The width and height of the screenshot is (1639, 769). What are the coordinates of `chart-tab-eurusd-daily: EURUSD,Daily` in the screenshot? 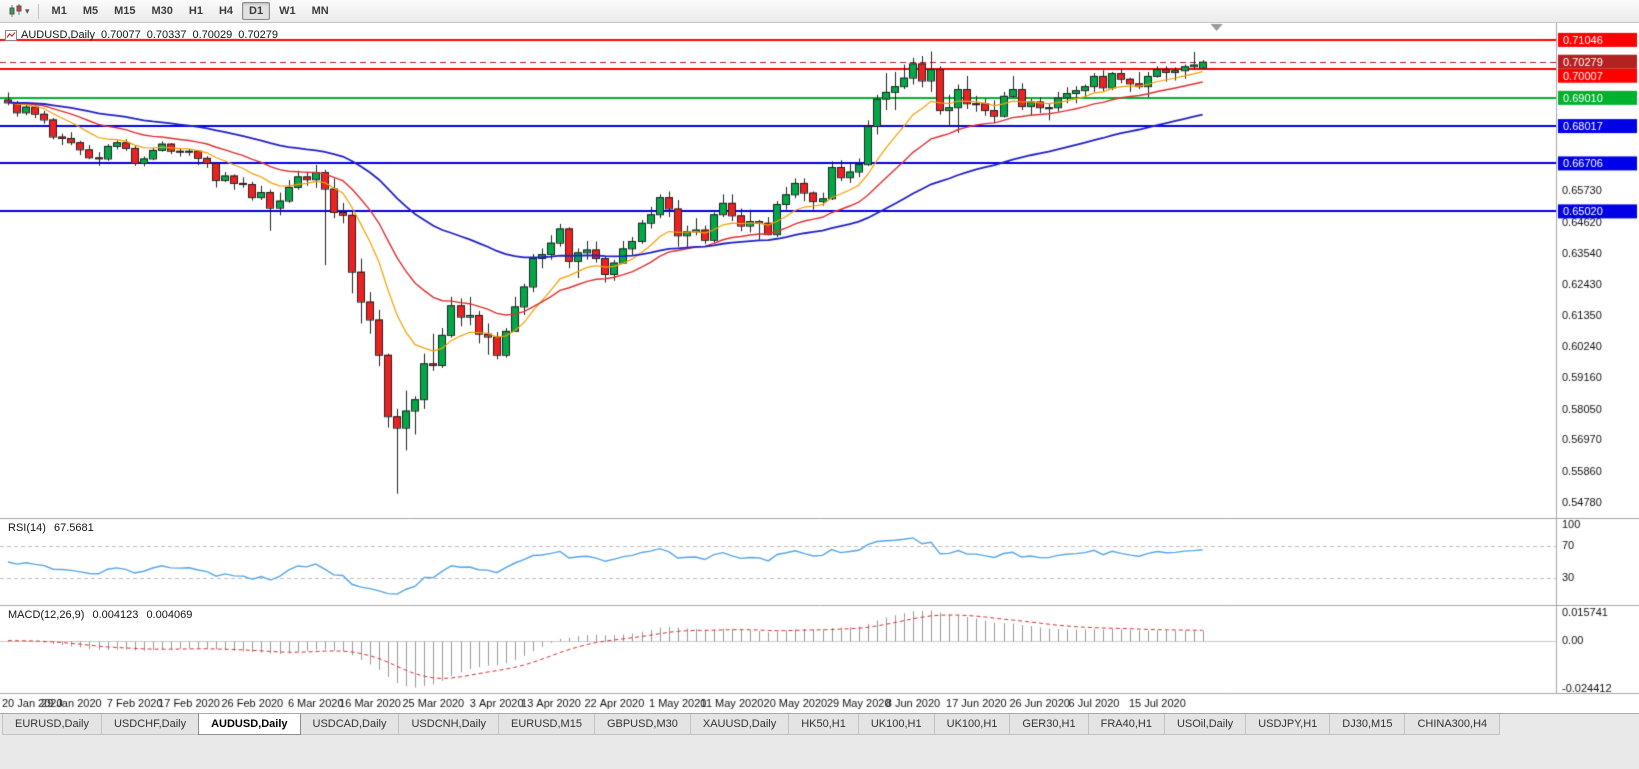 It's located at (52, 724).